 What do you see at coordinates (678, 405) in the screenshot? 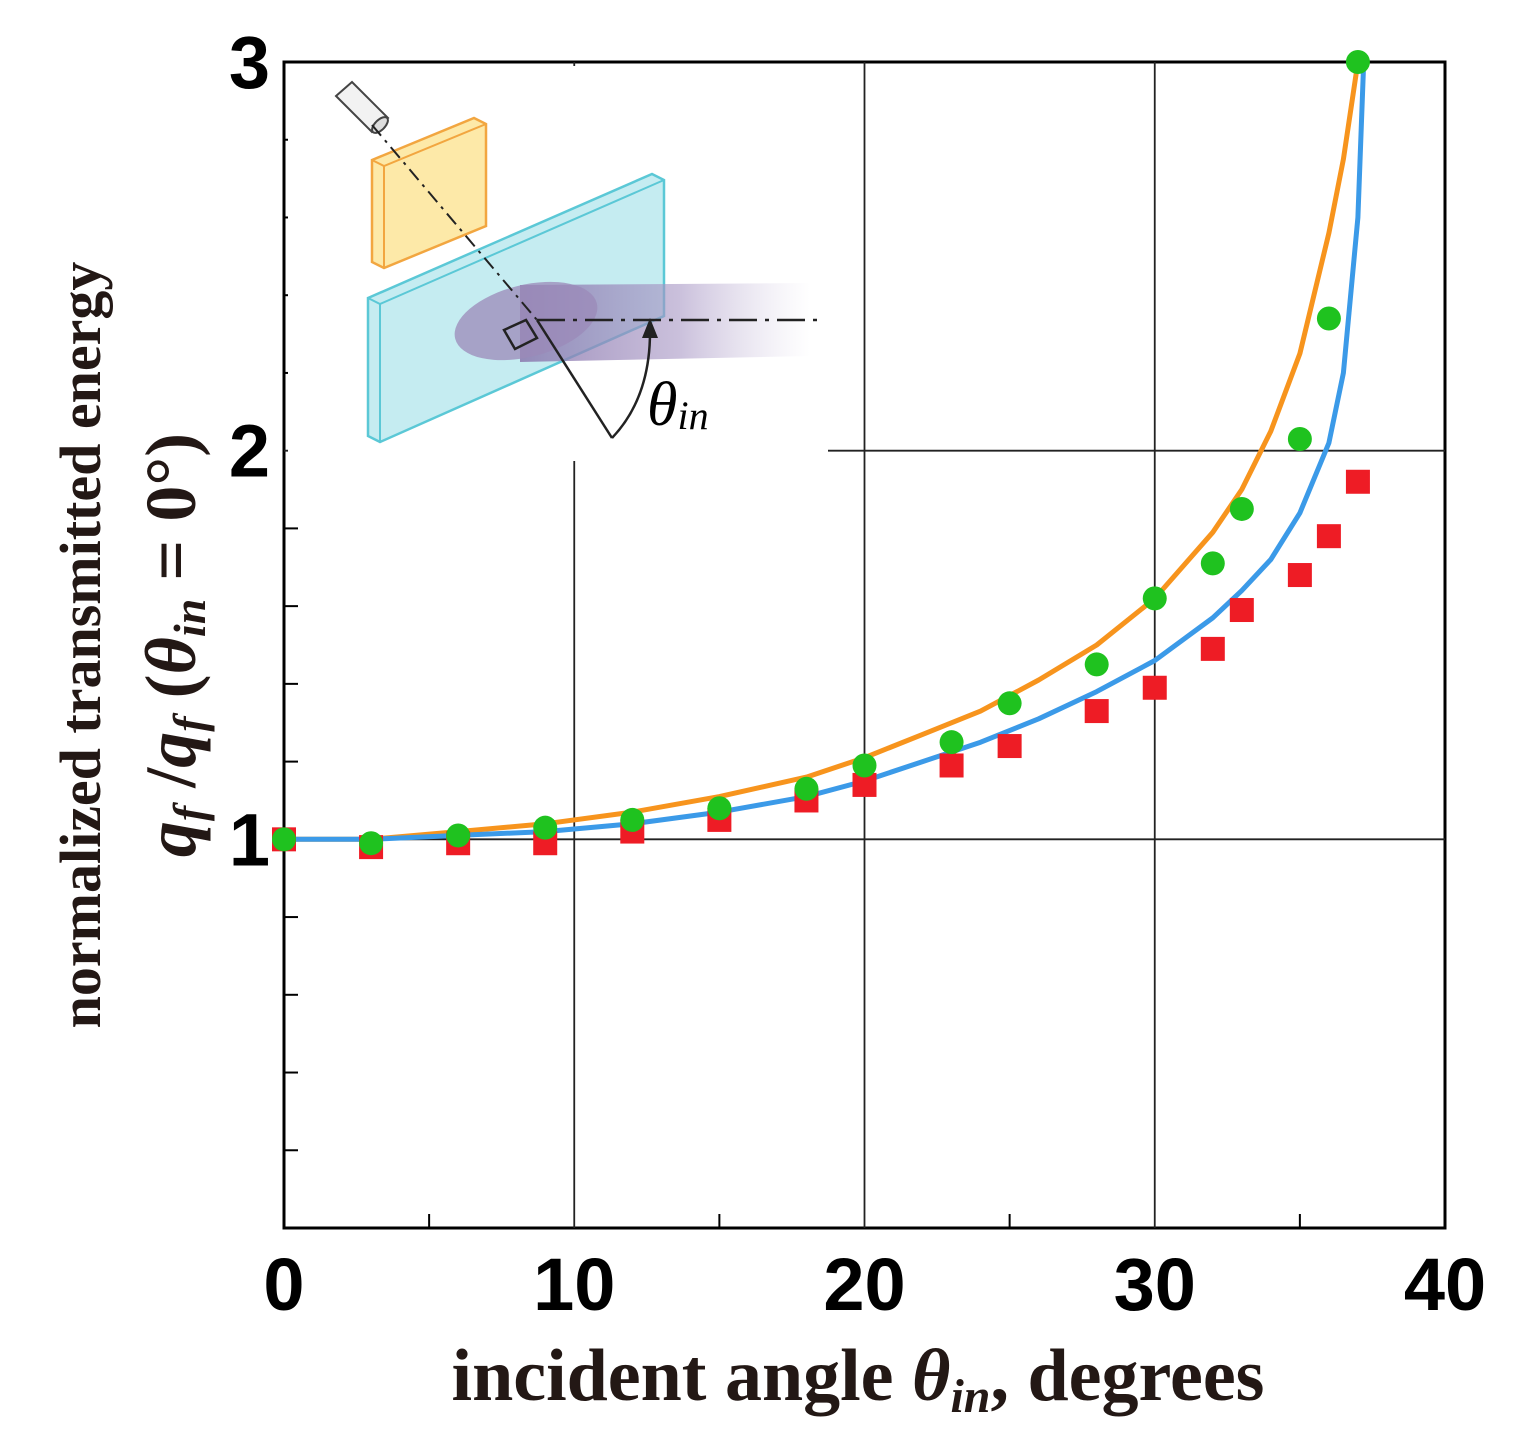
I see `inset-theta-label: θin` at bounding box center [678, 405].